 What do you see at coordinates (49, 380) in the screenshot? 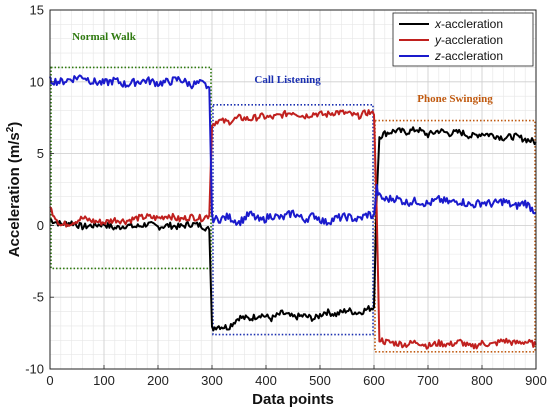
I see `x-tick-label: 0` at bounding box center [49, 380].